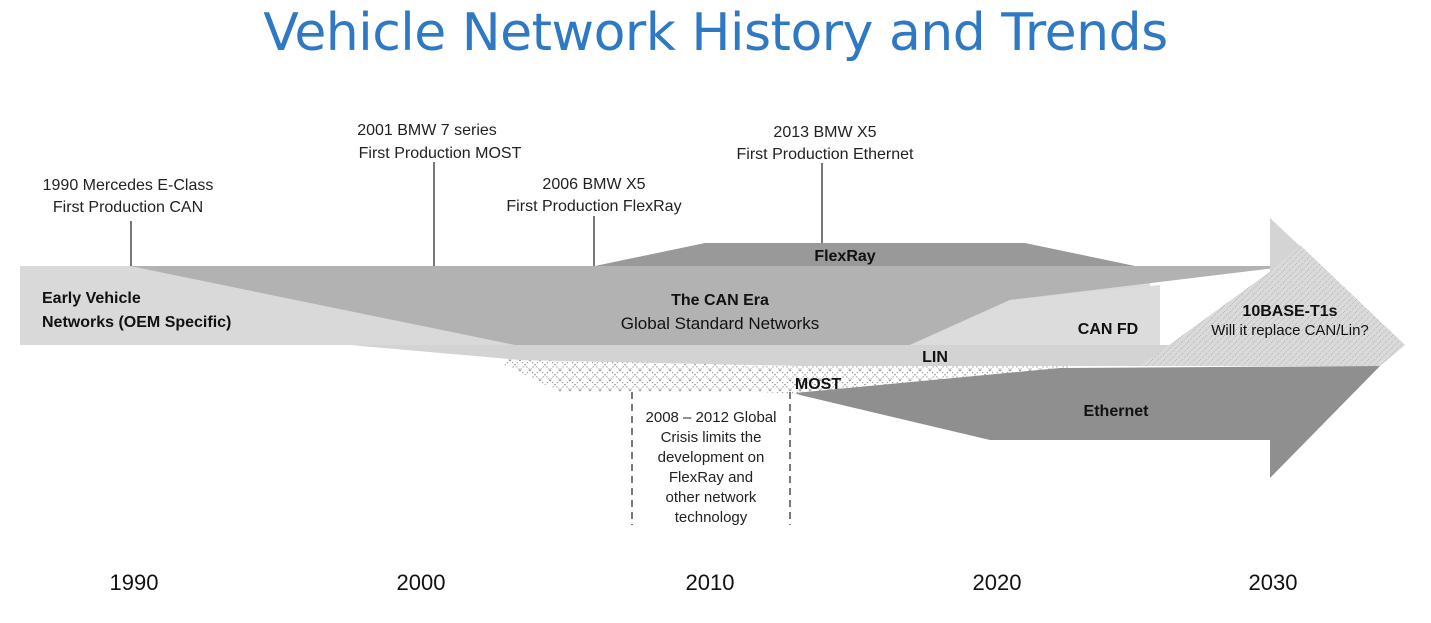 Image resolution: width=1431 pixels, height=623 pixels. What do you see at coordinates (1289, 311) in the screenshot?
I see `t1s-label: 10BASE-T1s` at bounding box center [1289, 311].